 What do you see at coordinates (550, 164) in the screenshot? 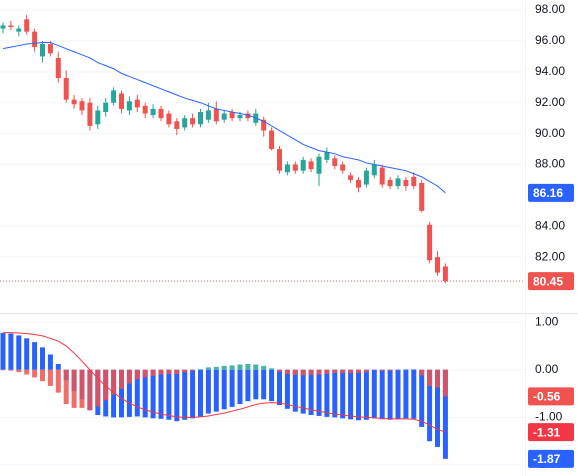
I see `y-tick-label: 88.00` at bounding box center [550, 164].